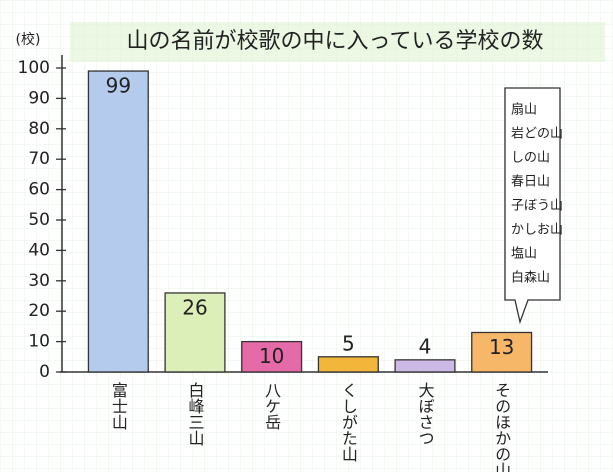 This screenshot has width=613, height=472. Describe the element at coordinates (524, 254) in the screenshot. I see `annotation-item: 塩山` at that location.